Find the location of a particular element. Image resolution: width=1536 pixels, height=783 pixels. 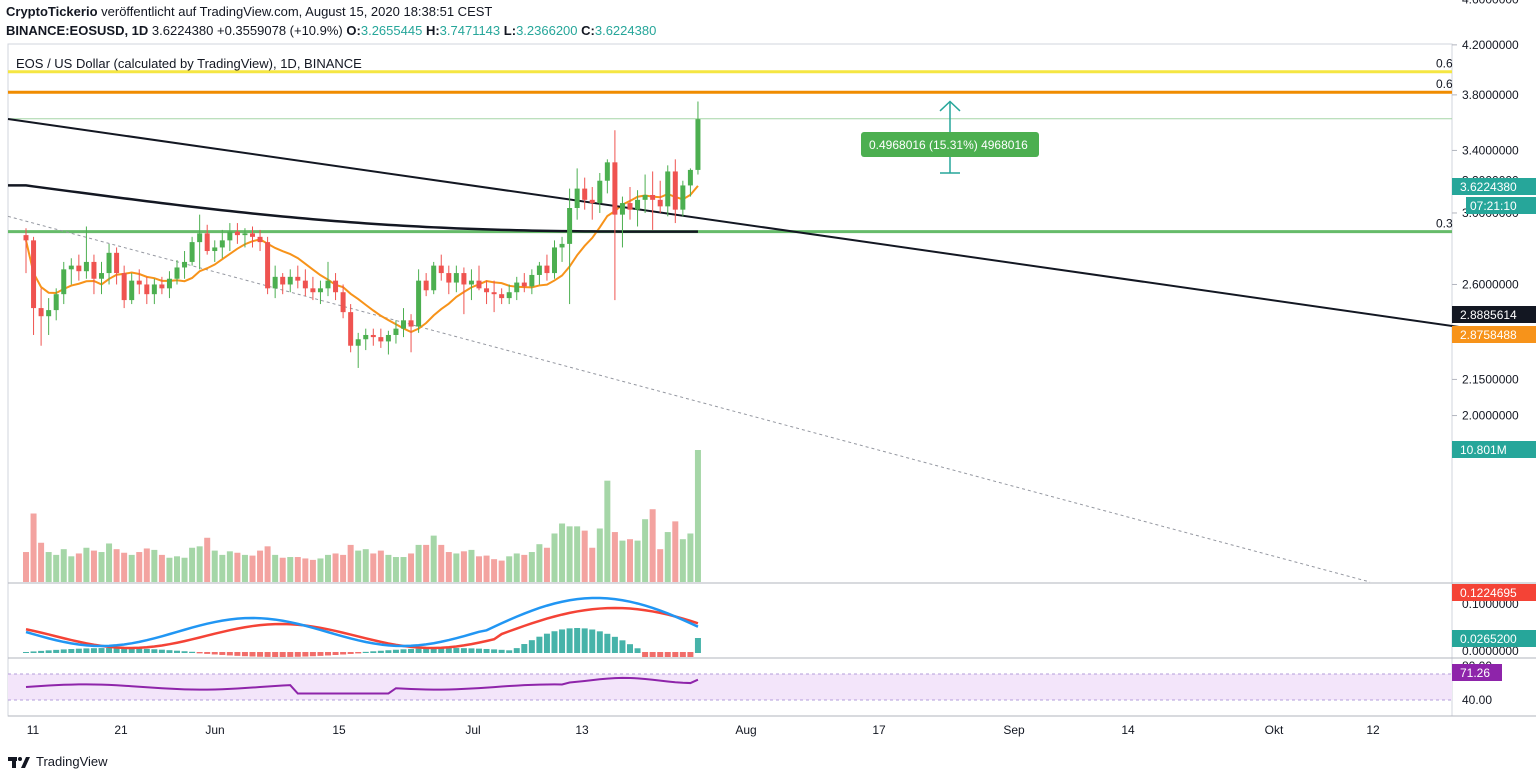

time-tick-label: 17 is located at coordinates (879, 730).